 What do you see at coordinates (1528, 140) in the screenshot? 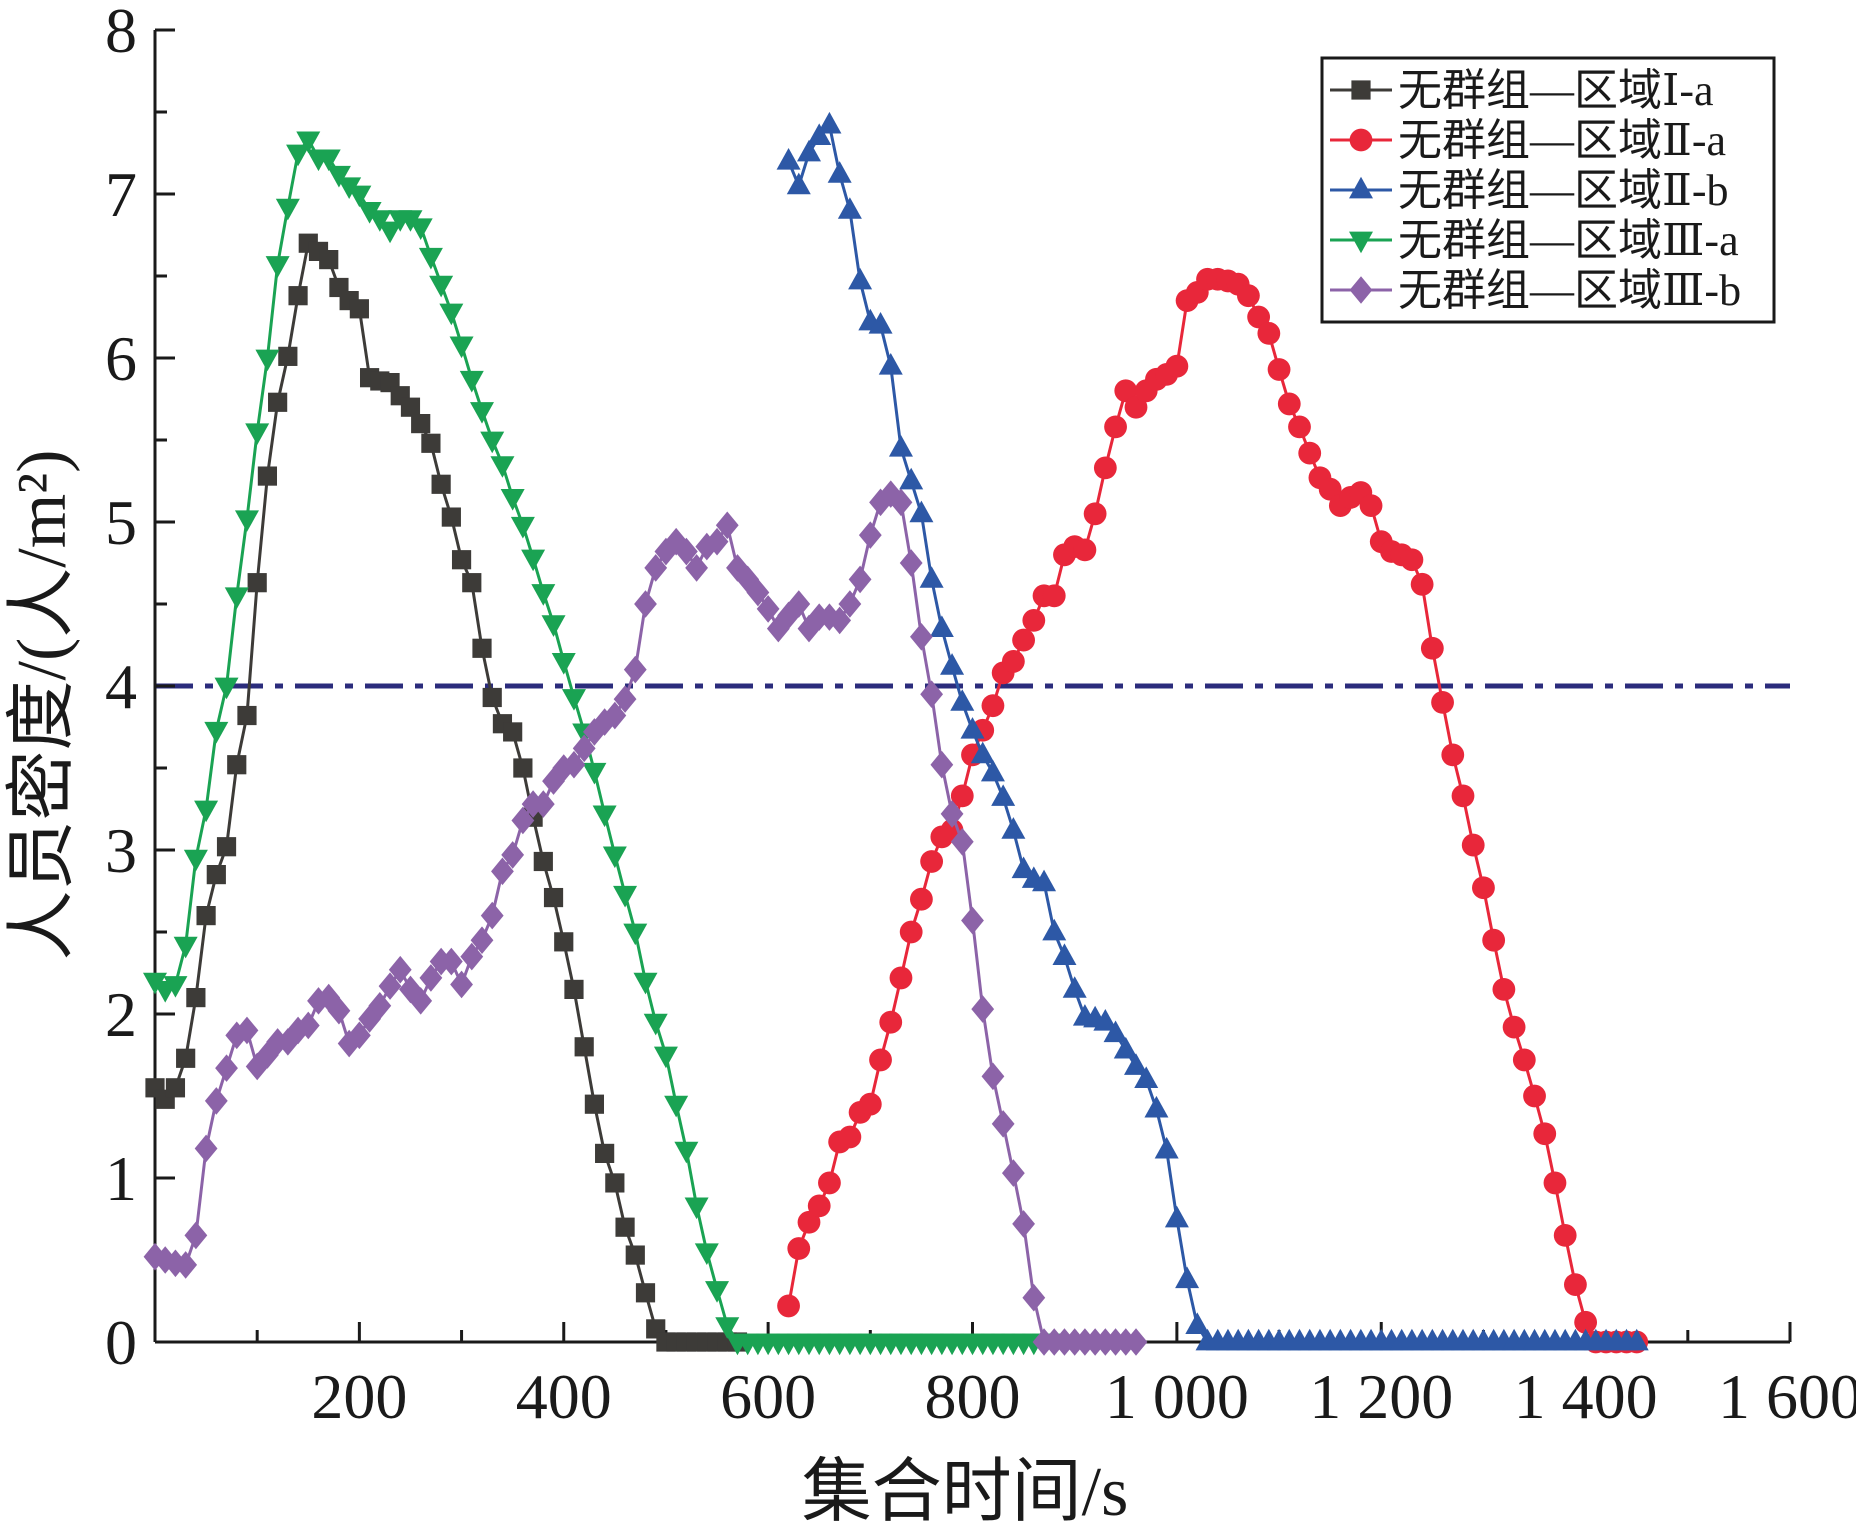
I see `legend-item: 无群组—区域Ⅱ-a` at bounding box center [1528, 140].